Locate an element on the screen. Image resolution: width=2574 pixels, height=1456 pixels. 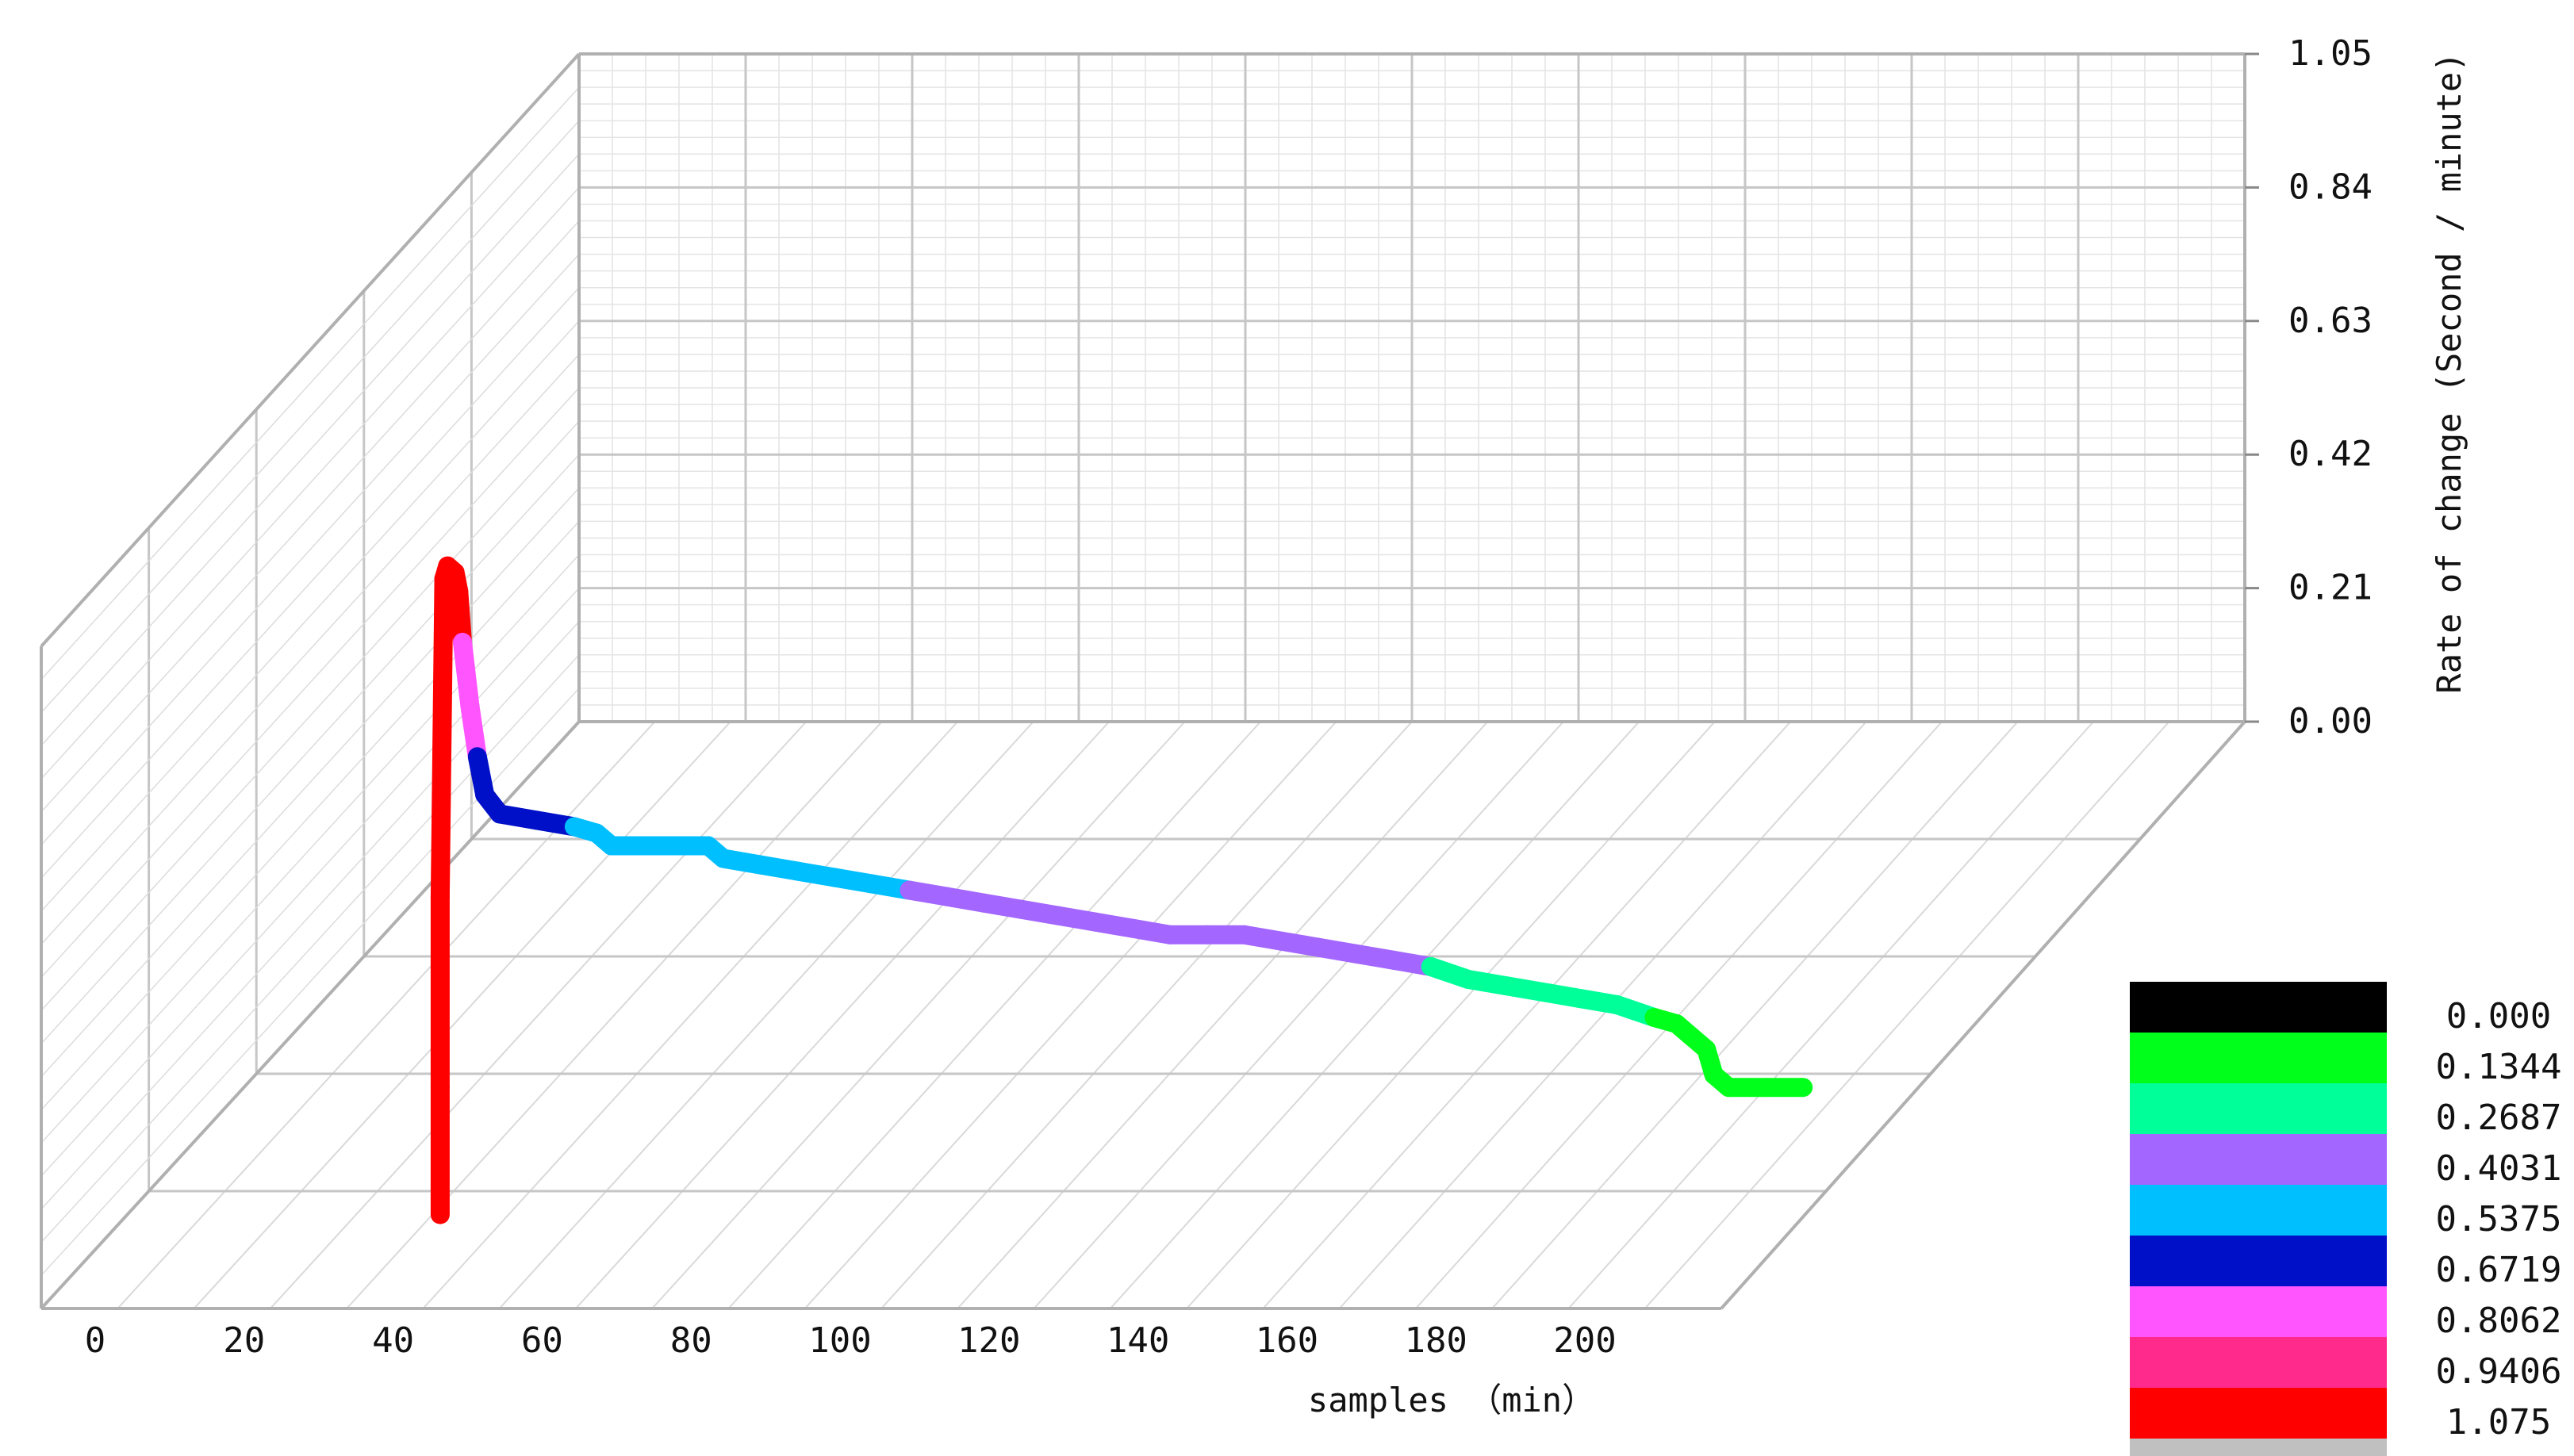
legend-label: 0.000 is located at coordinates (2498, 1016).